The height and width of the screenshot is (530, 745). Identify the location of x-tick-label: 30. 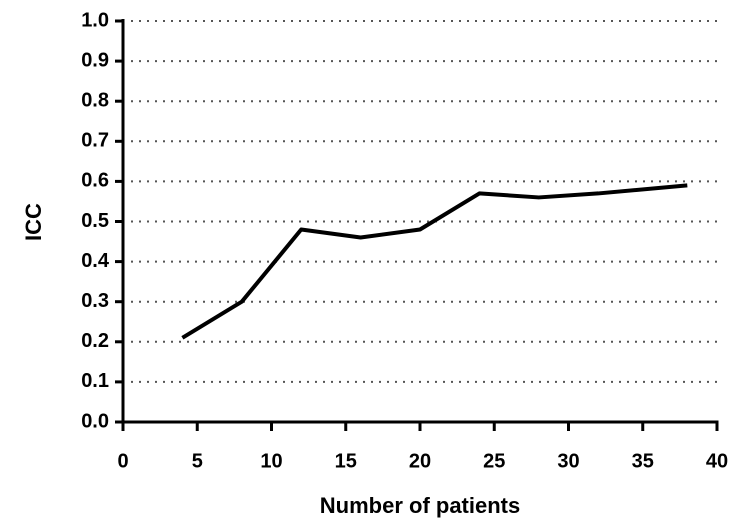
(568, 461).